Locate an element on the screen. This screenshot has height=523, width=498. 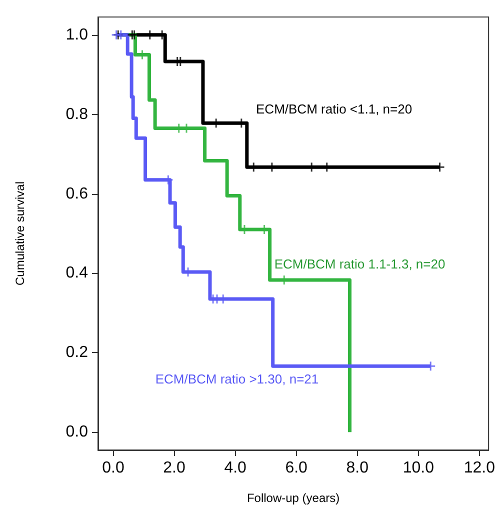
y-tick-label: 0.0 is located at coordinates (77, 432).